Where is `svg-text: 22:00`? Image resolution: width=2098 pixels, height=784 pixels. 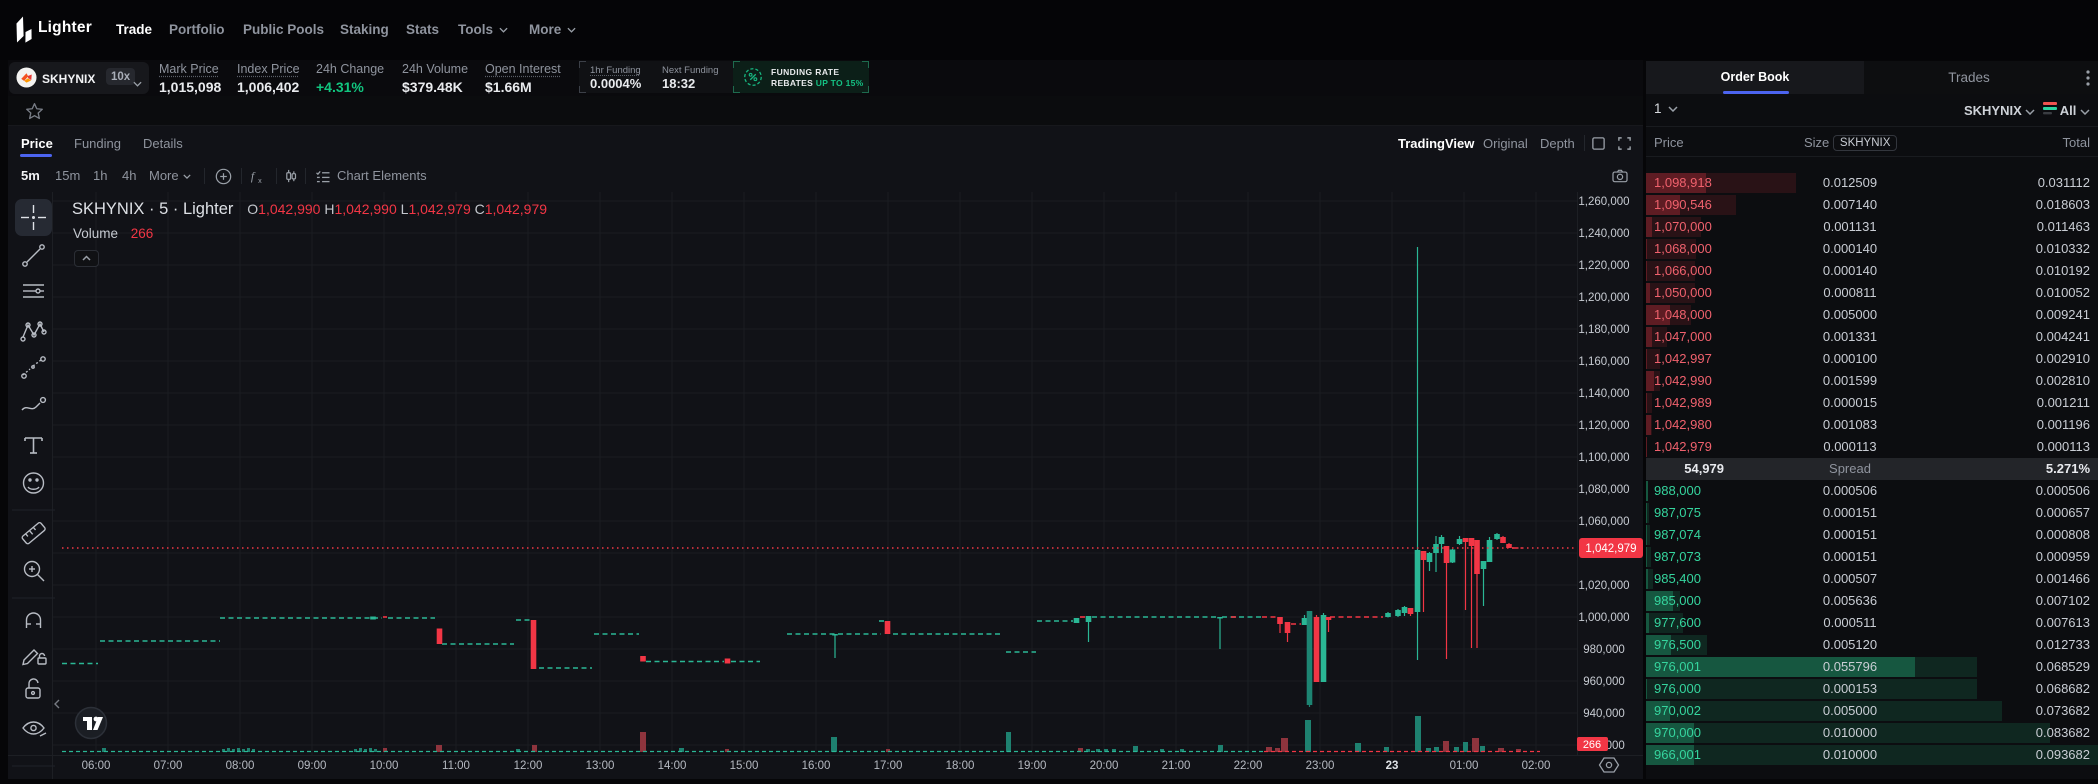
svg-text: 22:00 is located at coordinates (1248, 766).